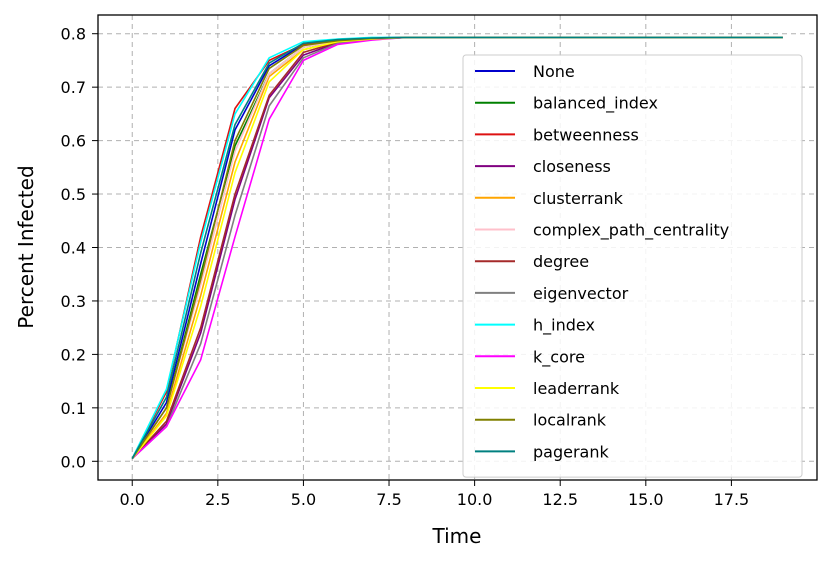 This screenshot has width=830, height=565. I want to click on legend-label-k-core: k_core, so click(559, 357).